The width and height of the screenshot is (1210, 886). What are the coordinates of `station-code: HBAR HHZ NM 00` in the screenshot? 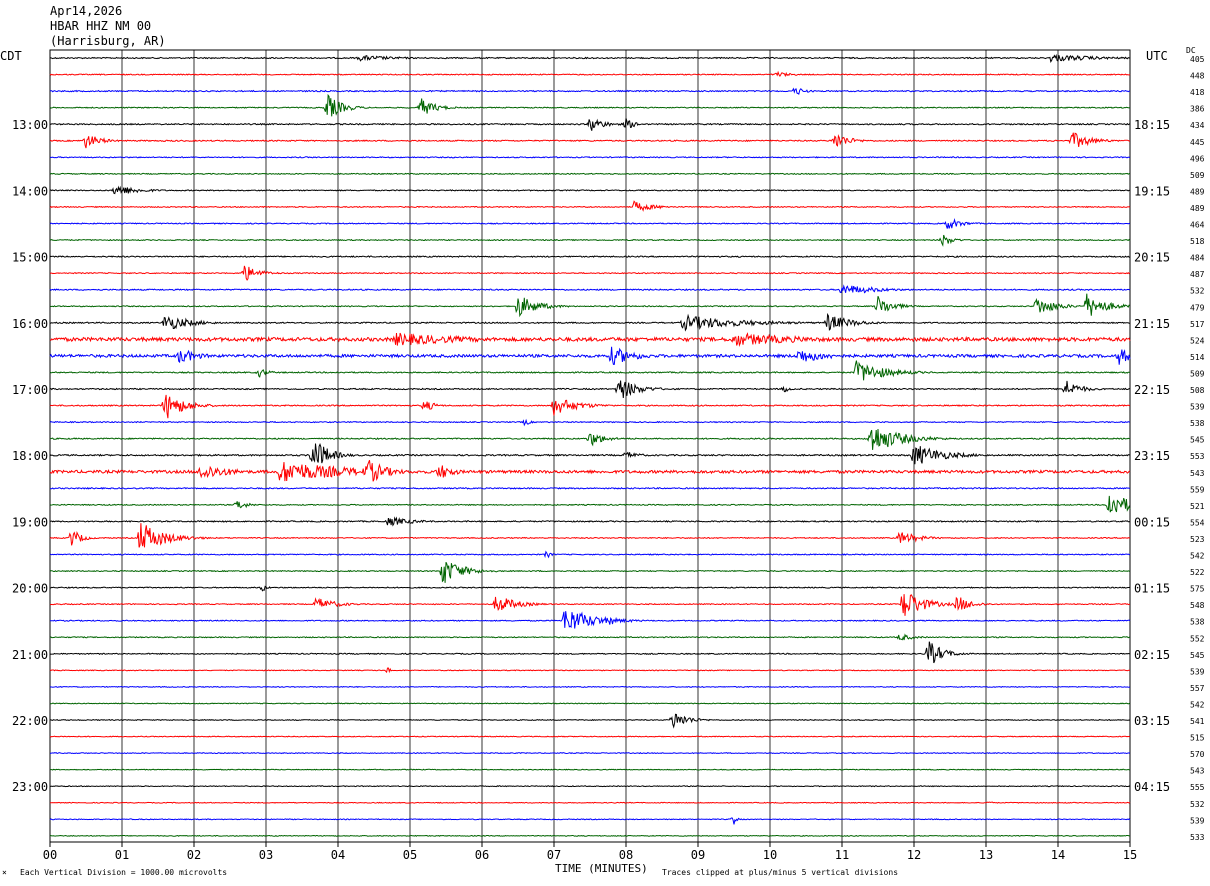 It's located at (101, 26).